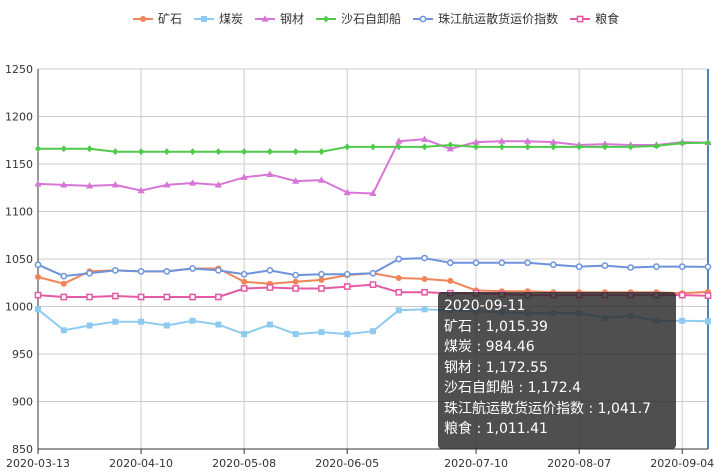  I want to click on legend-item: 沙石自卸船, so click(358, 18).